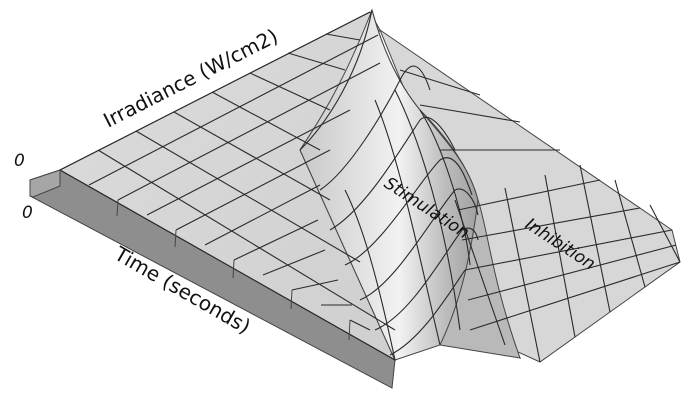  Describe the element at coordinates (19, 161) in the screenshot. I see `irradiance-origin-label: 0` at that location.